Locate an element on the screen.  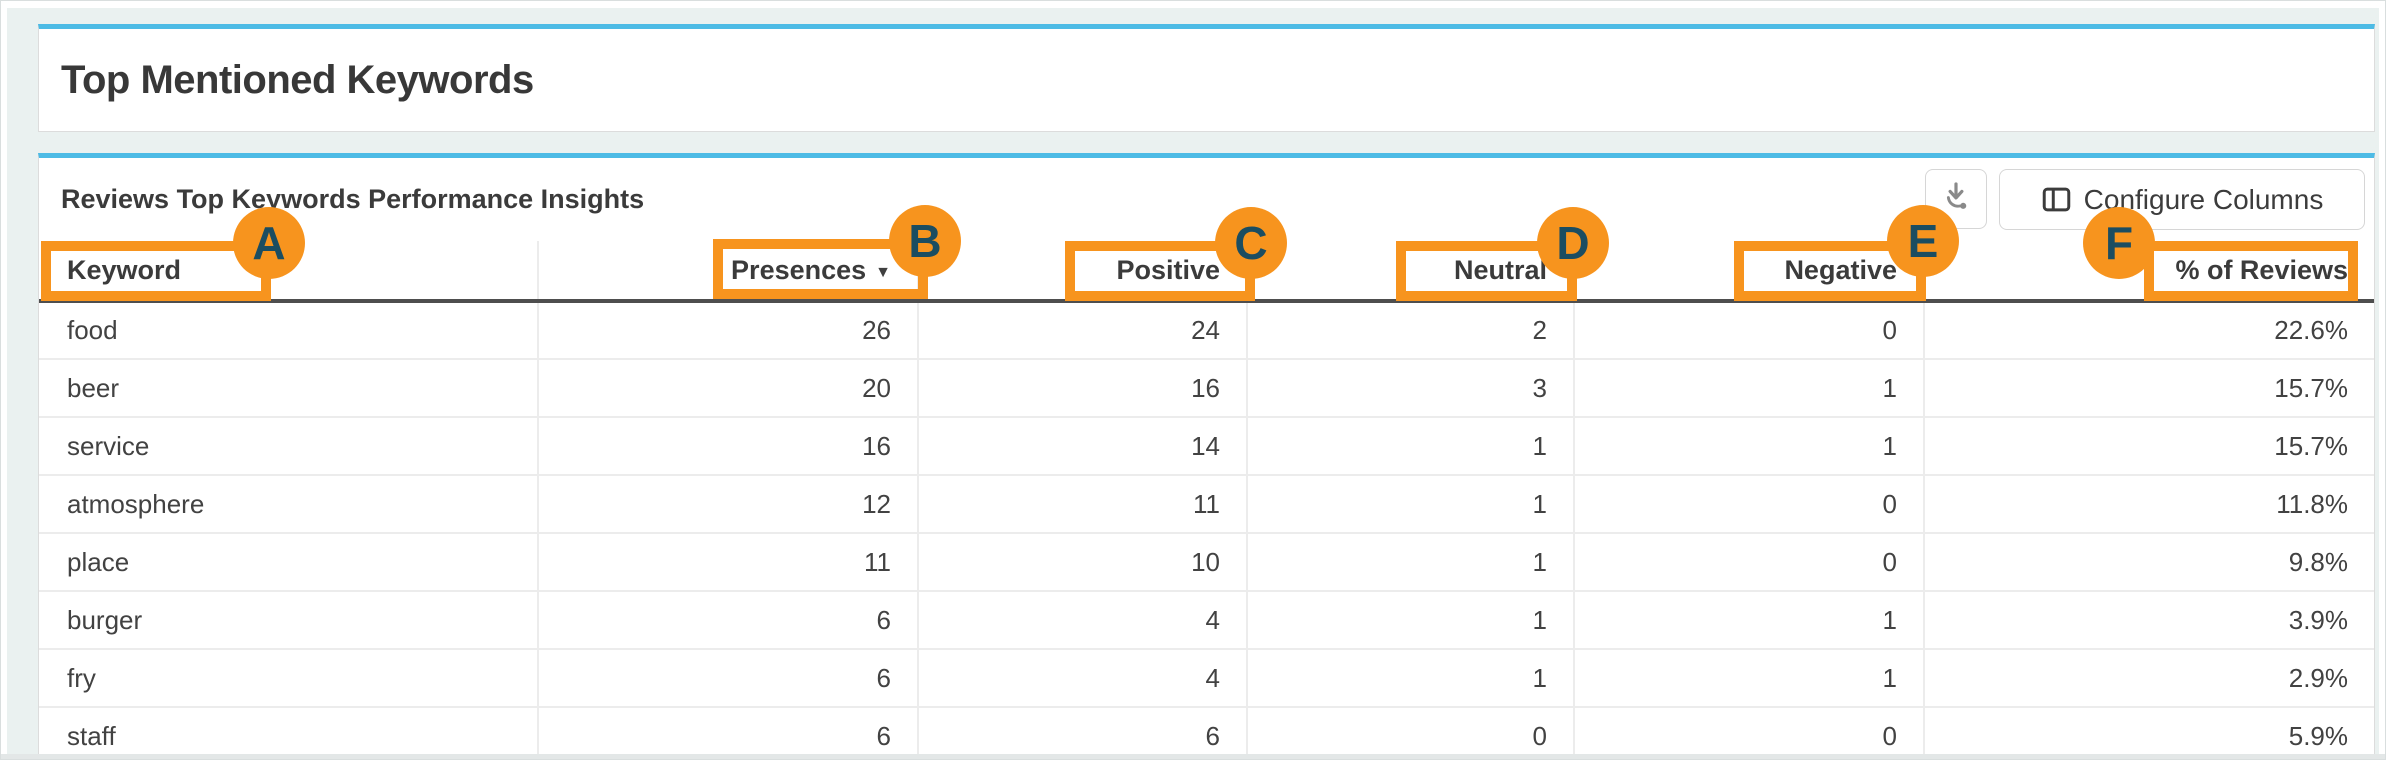
cell-keyword: beer is located at coordinates (289, 388).